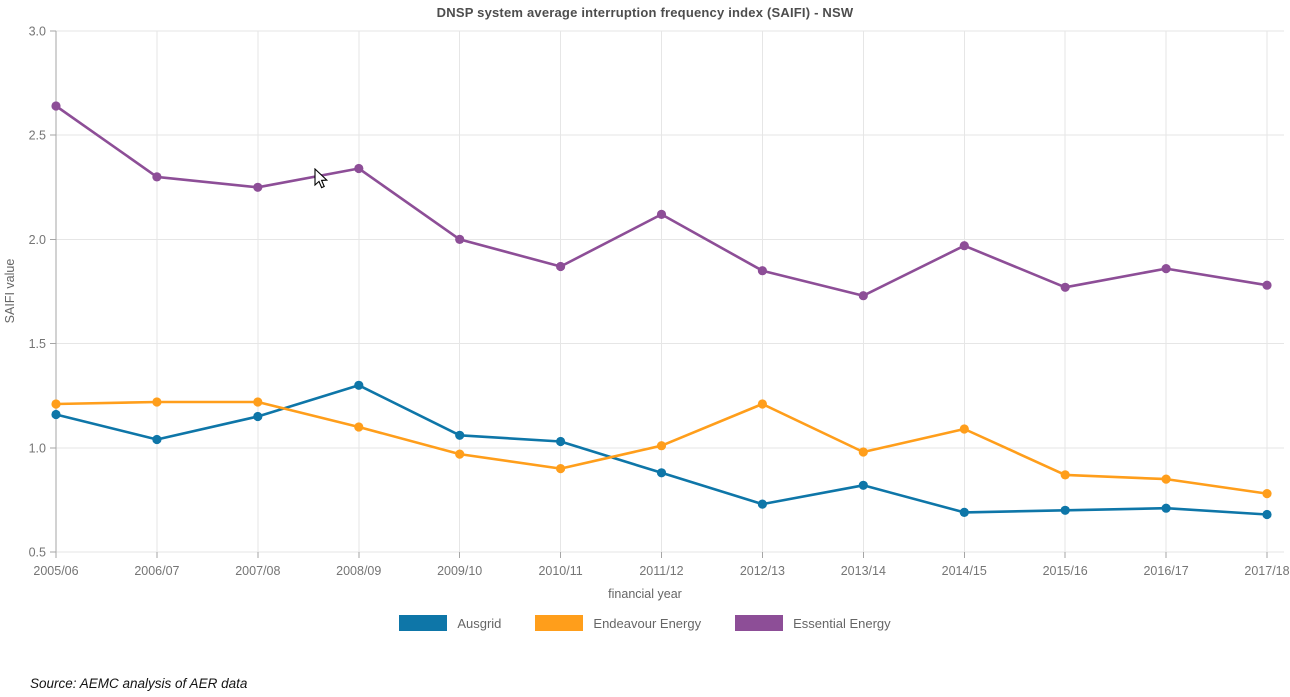 The image size is (1290, 697). Describe the element at coordinates (358, 571) in the screenshot. I see `x-tick-label: 2008/09` at that location.